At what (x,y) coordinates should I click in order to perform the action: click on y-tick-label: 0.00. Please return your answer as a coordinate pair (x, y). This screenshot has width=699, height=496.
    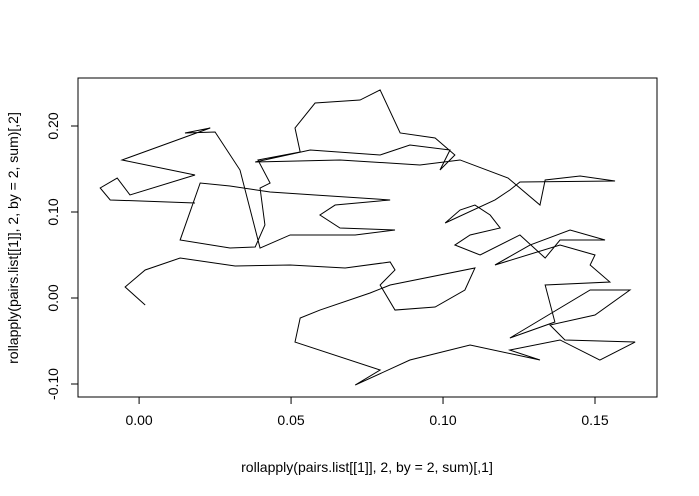
    Looking at the image, I should click on (53, 297).